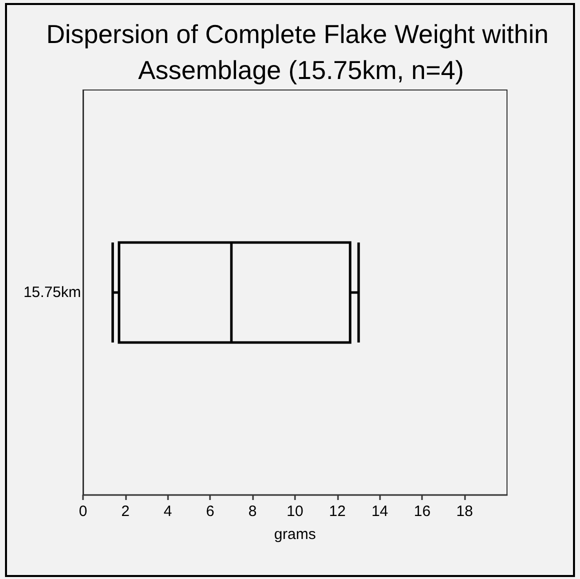 The width and height of the screenshot is (580, 579). I want to click on x-tick-label: 16, so click(422, 511).